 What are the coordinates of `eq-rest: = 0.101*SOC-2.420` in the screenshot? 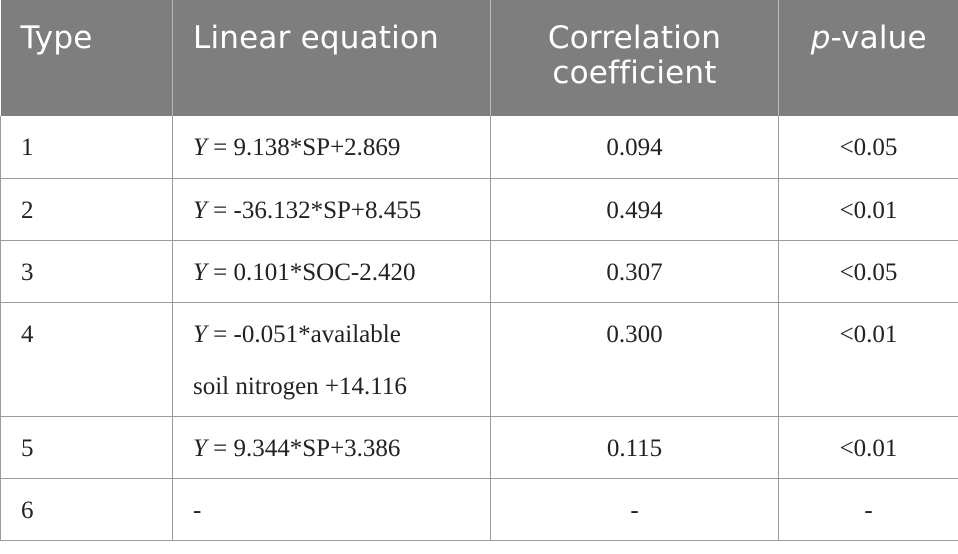 It's located at (311, 272).